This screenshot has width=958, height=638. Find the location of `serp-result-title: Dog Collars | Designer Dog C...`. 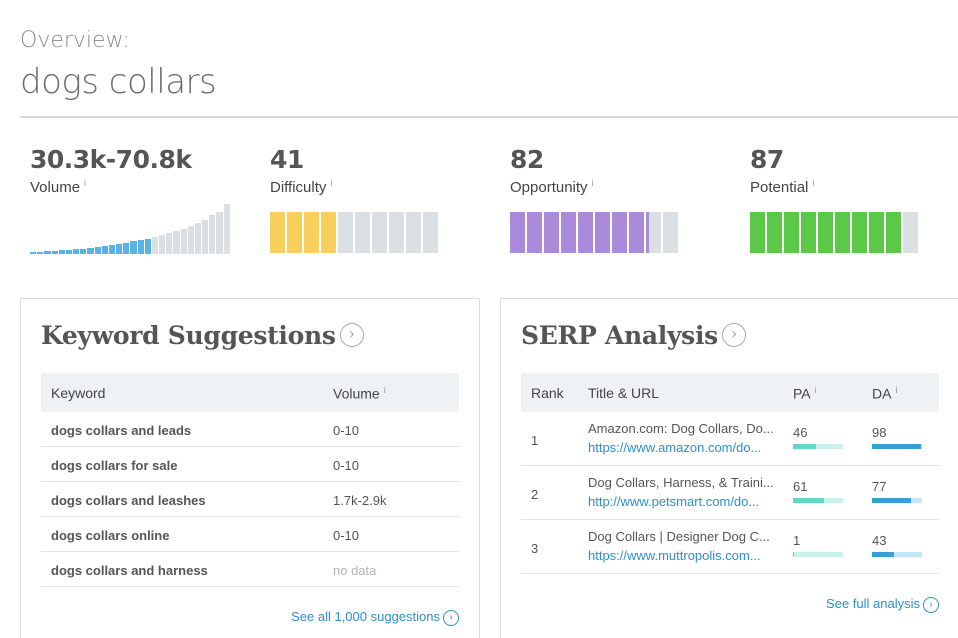

serp-result-title: Dog Collars | Designer Dog C... is located at coordinates (679, 536).